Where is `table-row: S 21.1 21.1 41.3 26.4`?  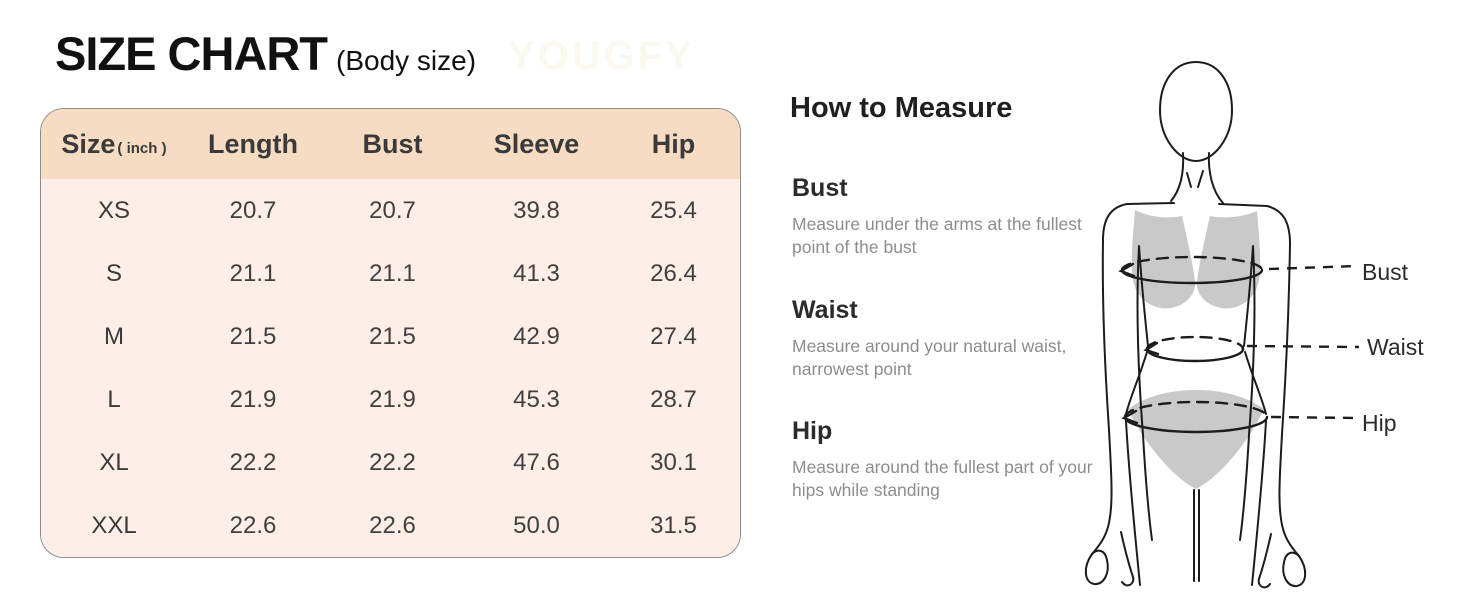 table-row: S 21.1 21.1 41.3 26.4 is located at coordinates (390, 273).